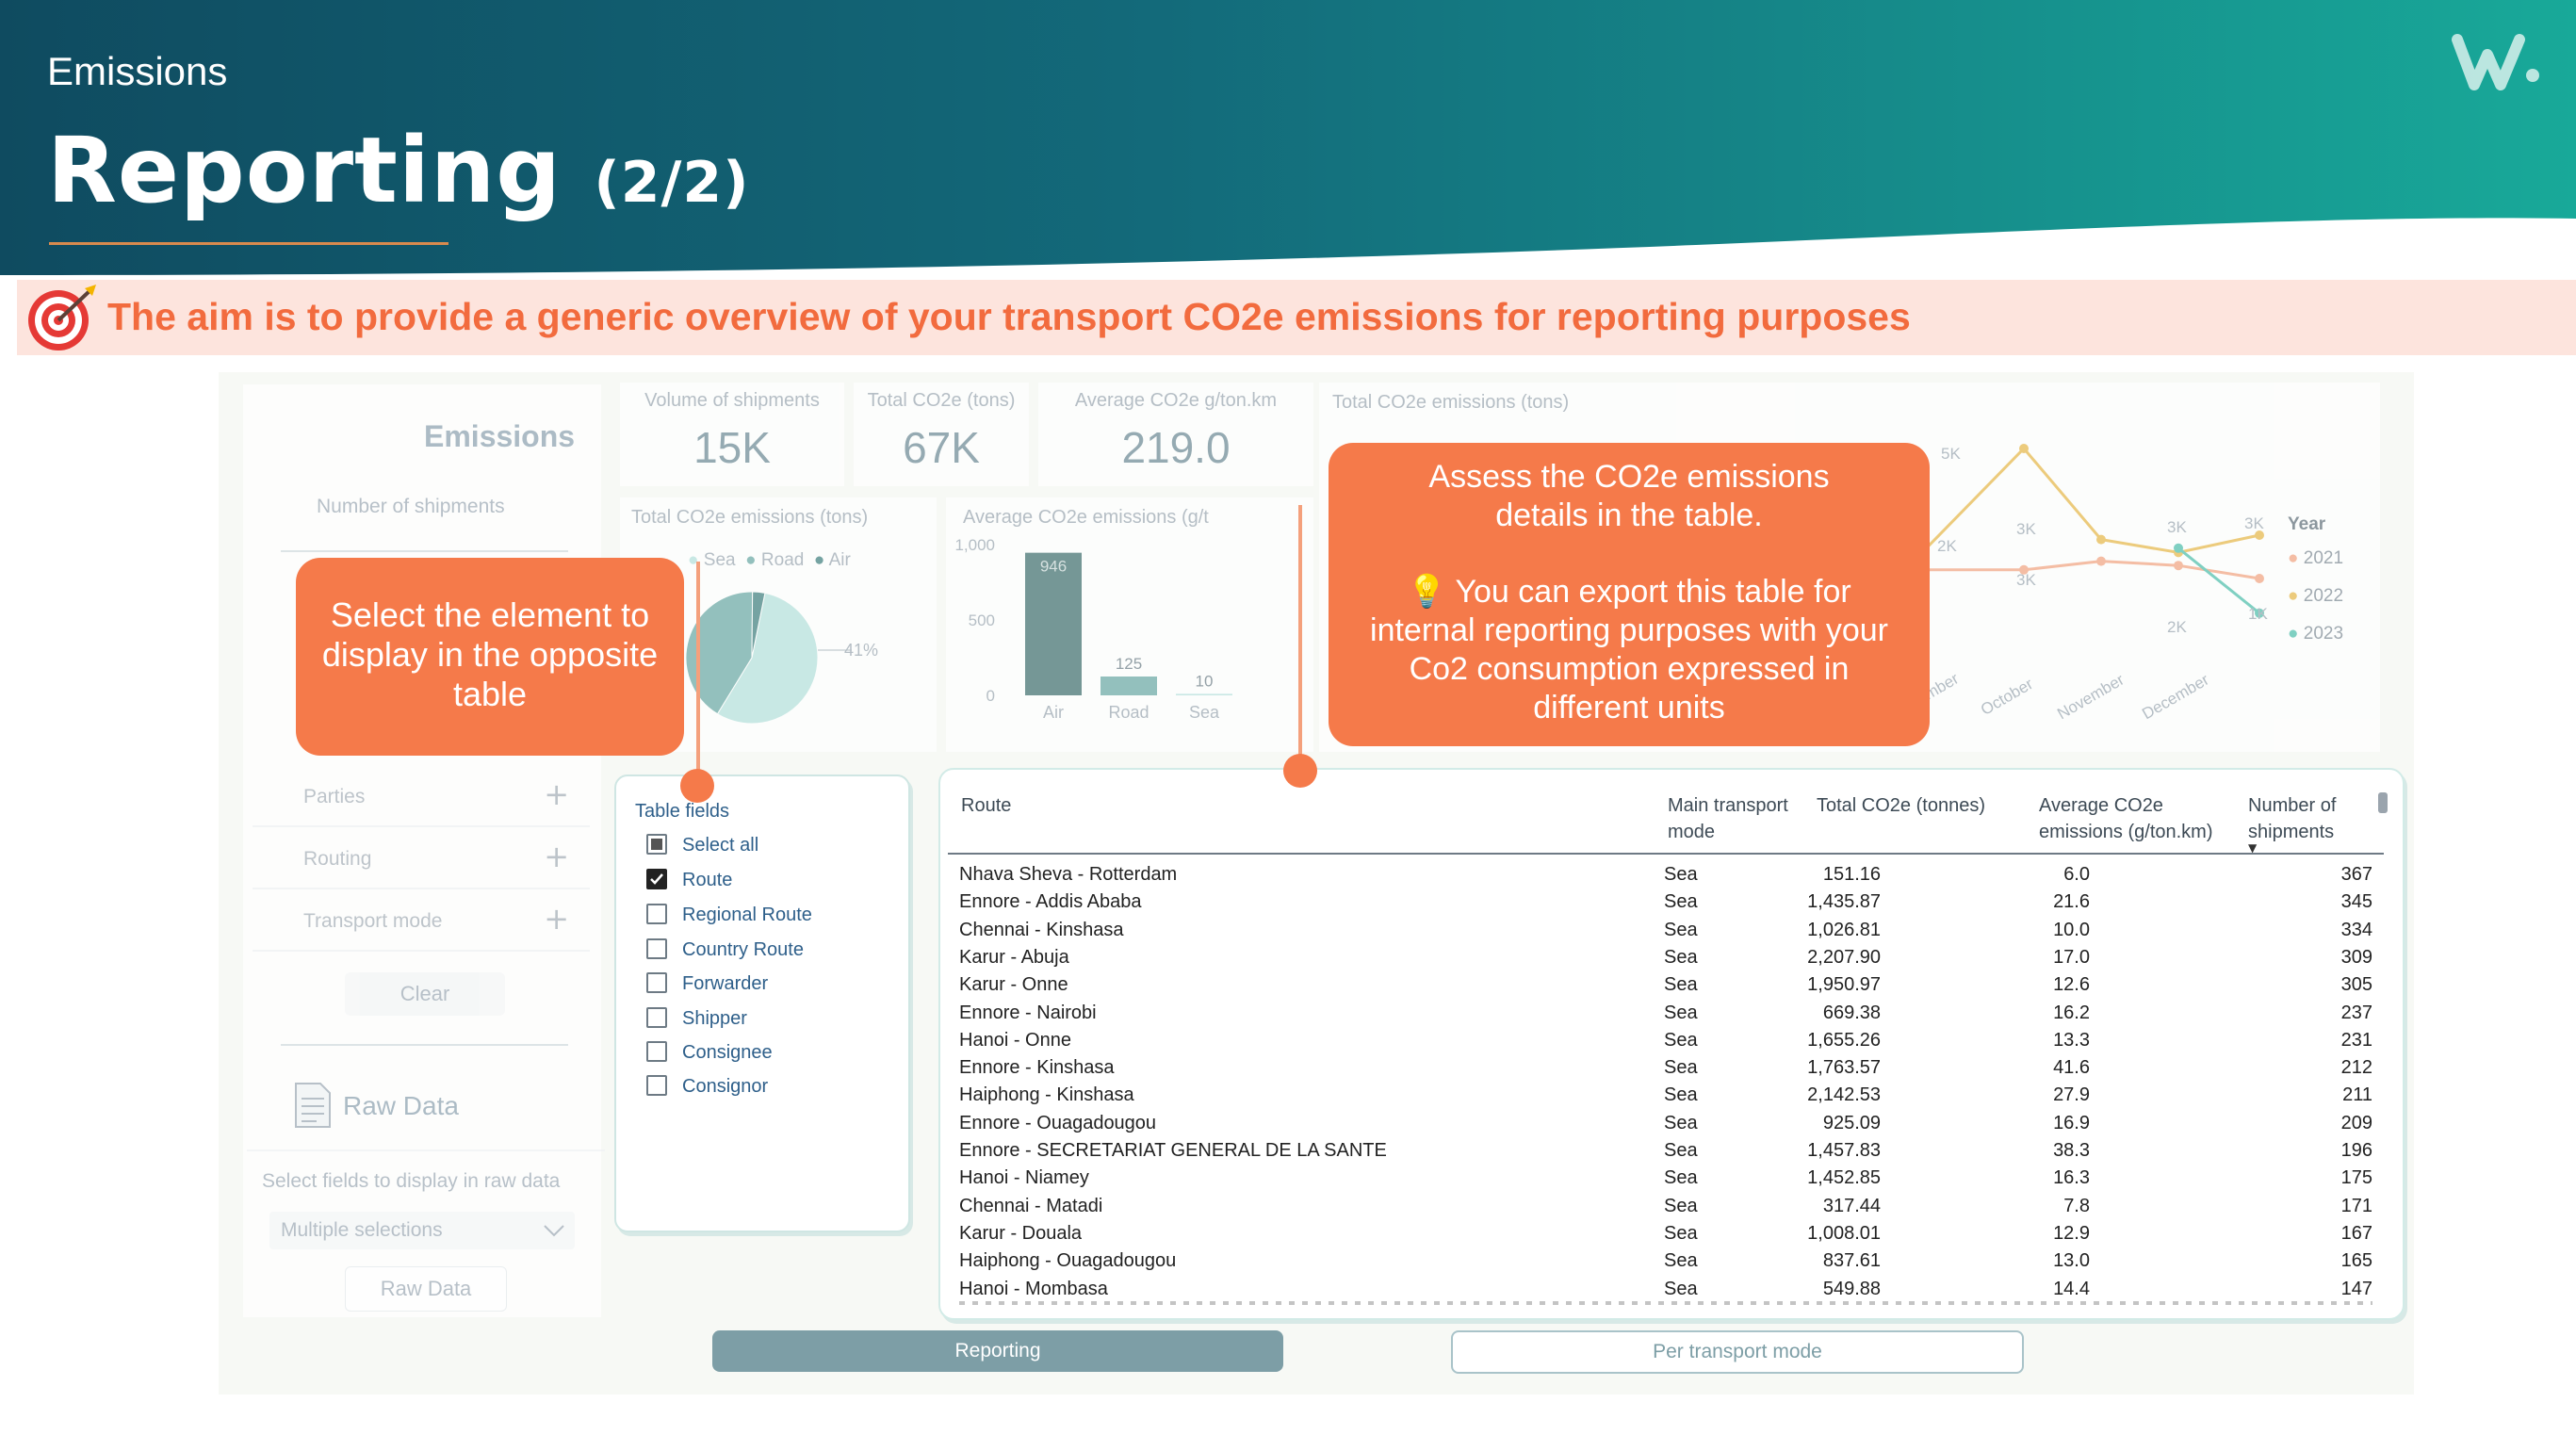 The image size is (2576, 1451). Describe the element at coordinates (2090, 500) in the screenshot. I see `line-series-2022` at that location.